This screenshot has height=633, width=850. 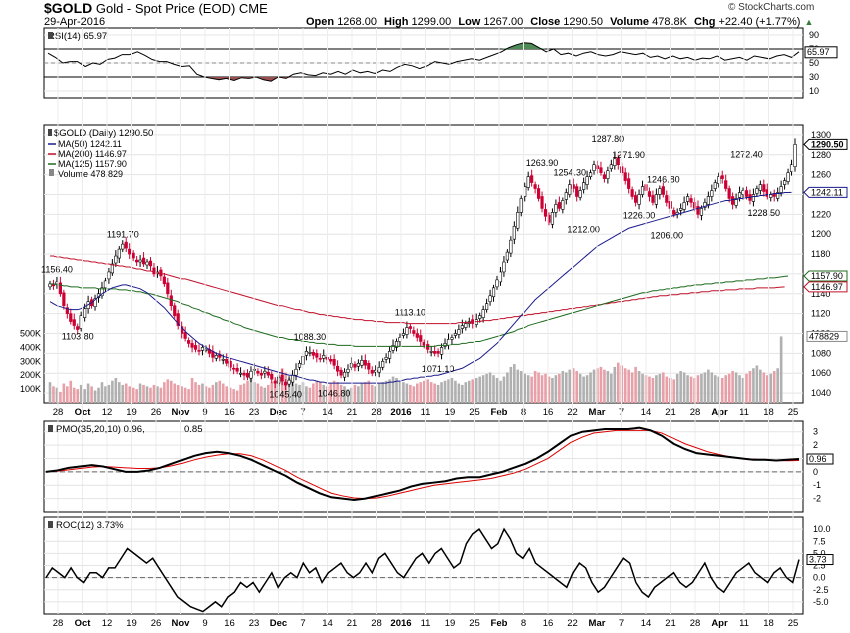 I want to click on x-tick-label-bottom: Apr, so click(x=719, y=623).